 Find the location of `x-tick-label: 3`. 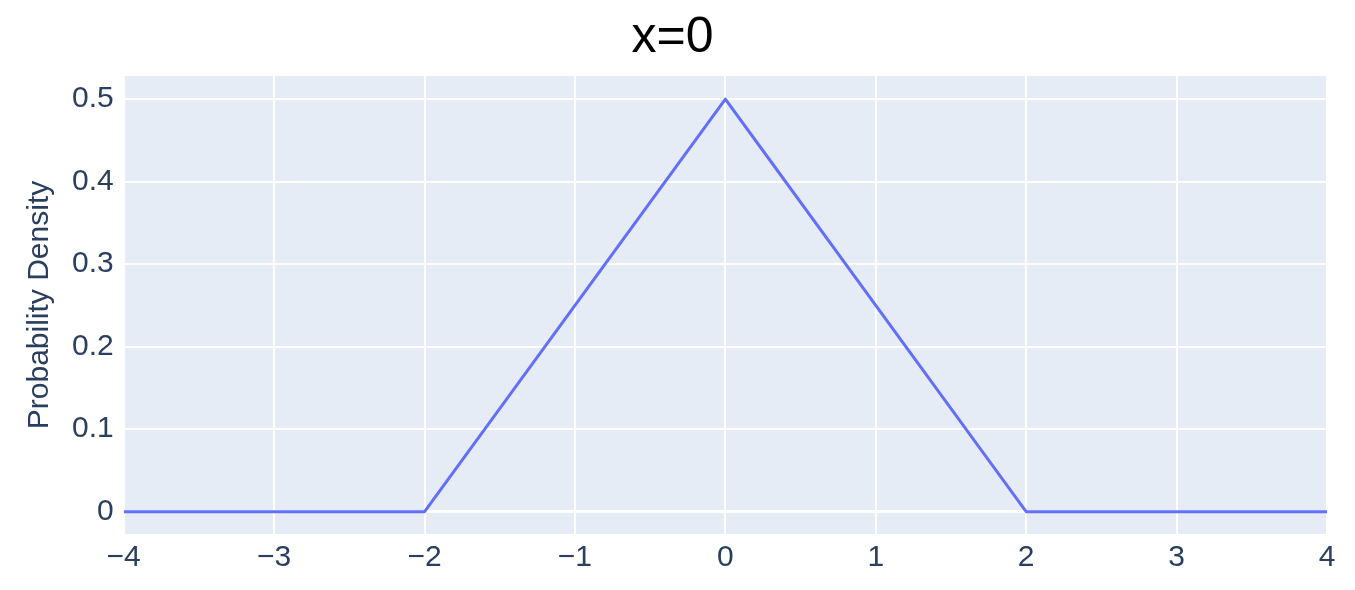

x-tick-label: 3 is located at coordinates (1176, 556).